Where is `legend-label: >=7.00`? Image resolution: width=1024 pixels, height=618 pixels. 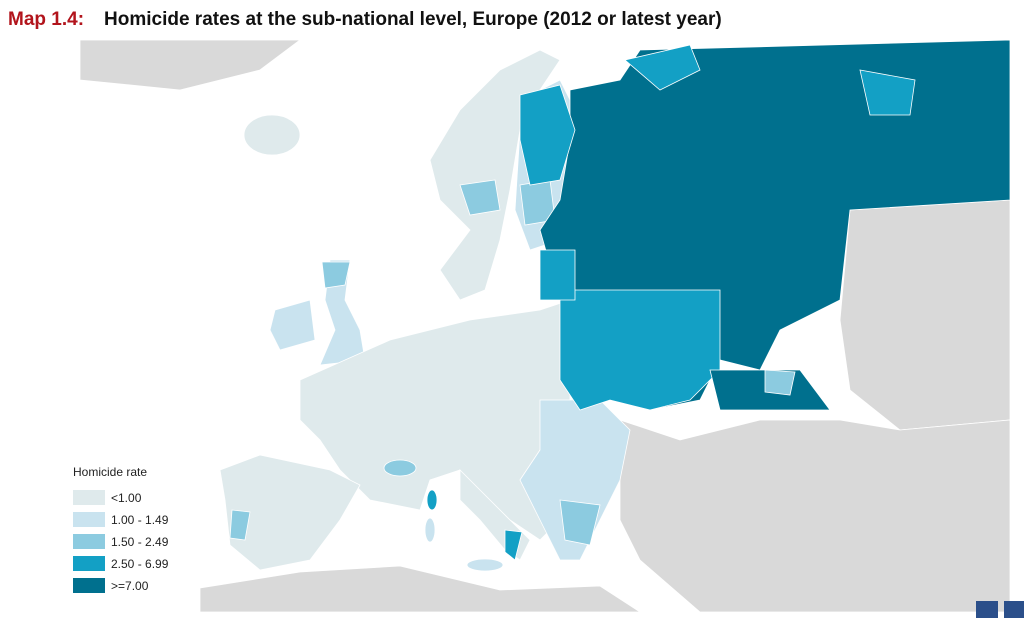
legend-label: >=7.00 is located at coordinates (130, 586).